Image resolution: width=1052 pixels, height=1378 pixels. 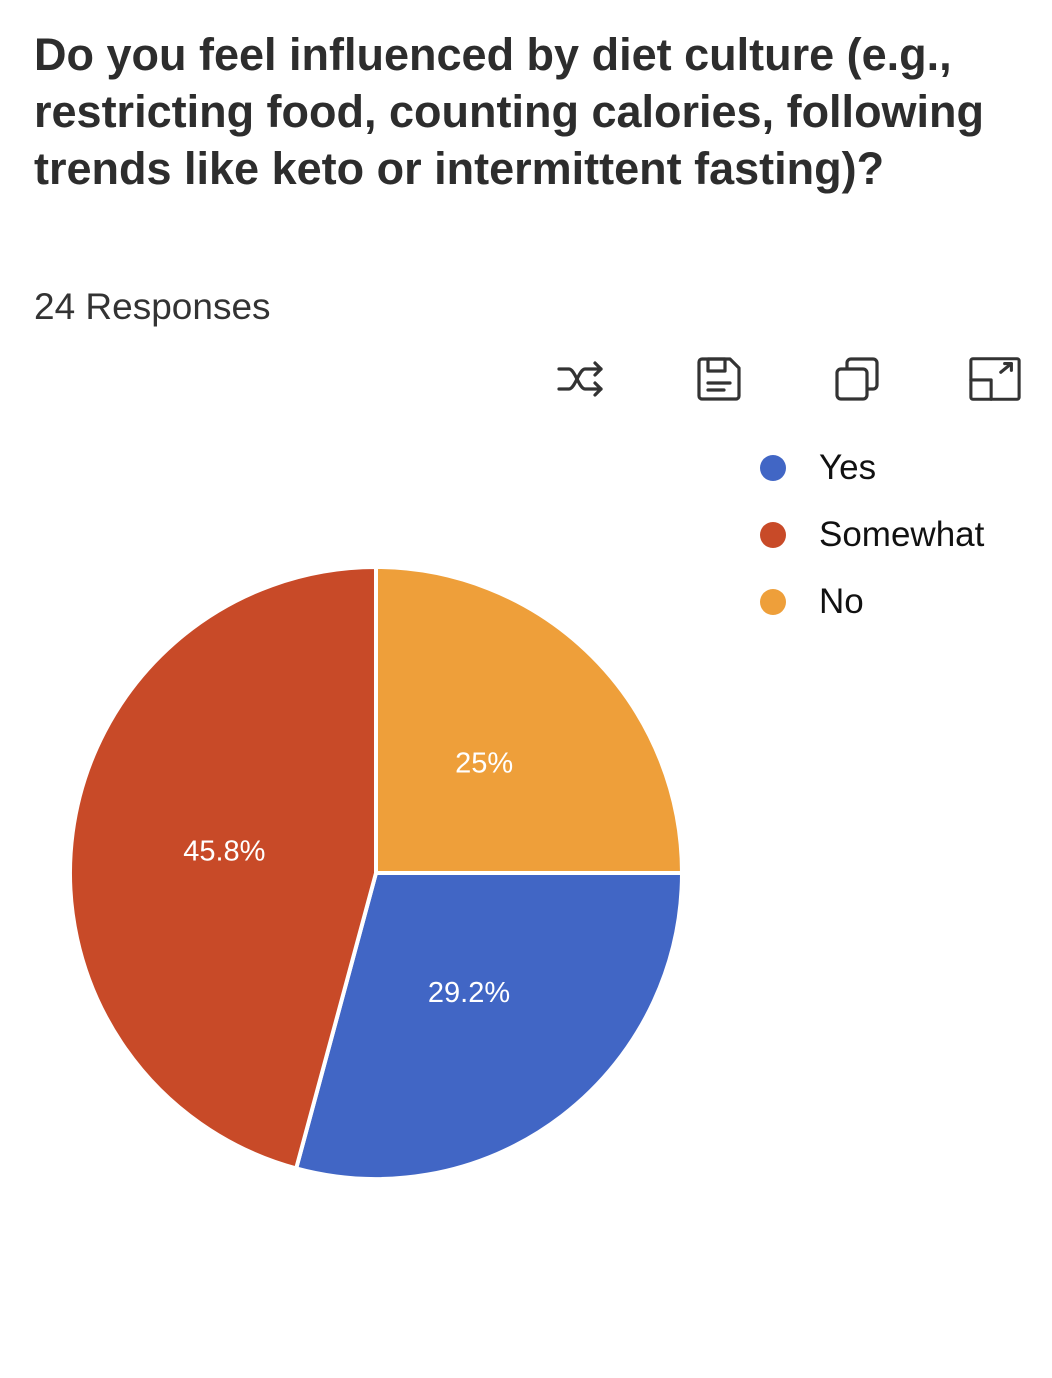 What do you see at coordinates (848, 467) in the screenshot?
I see `legend-label-yes: Yes` at bounding box center [848, 467].